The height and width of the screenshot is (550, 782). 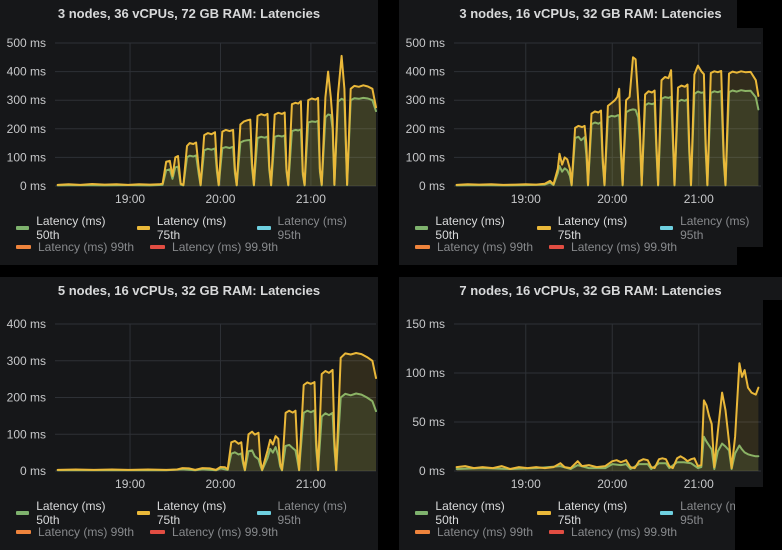 What do you see at coordinates (428, 422) in the screenshot?
I see `y-tick-label: 50 ms` at bounding box center [428, 422].